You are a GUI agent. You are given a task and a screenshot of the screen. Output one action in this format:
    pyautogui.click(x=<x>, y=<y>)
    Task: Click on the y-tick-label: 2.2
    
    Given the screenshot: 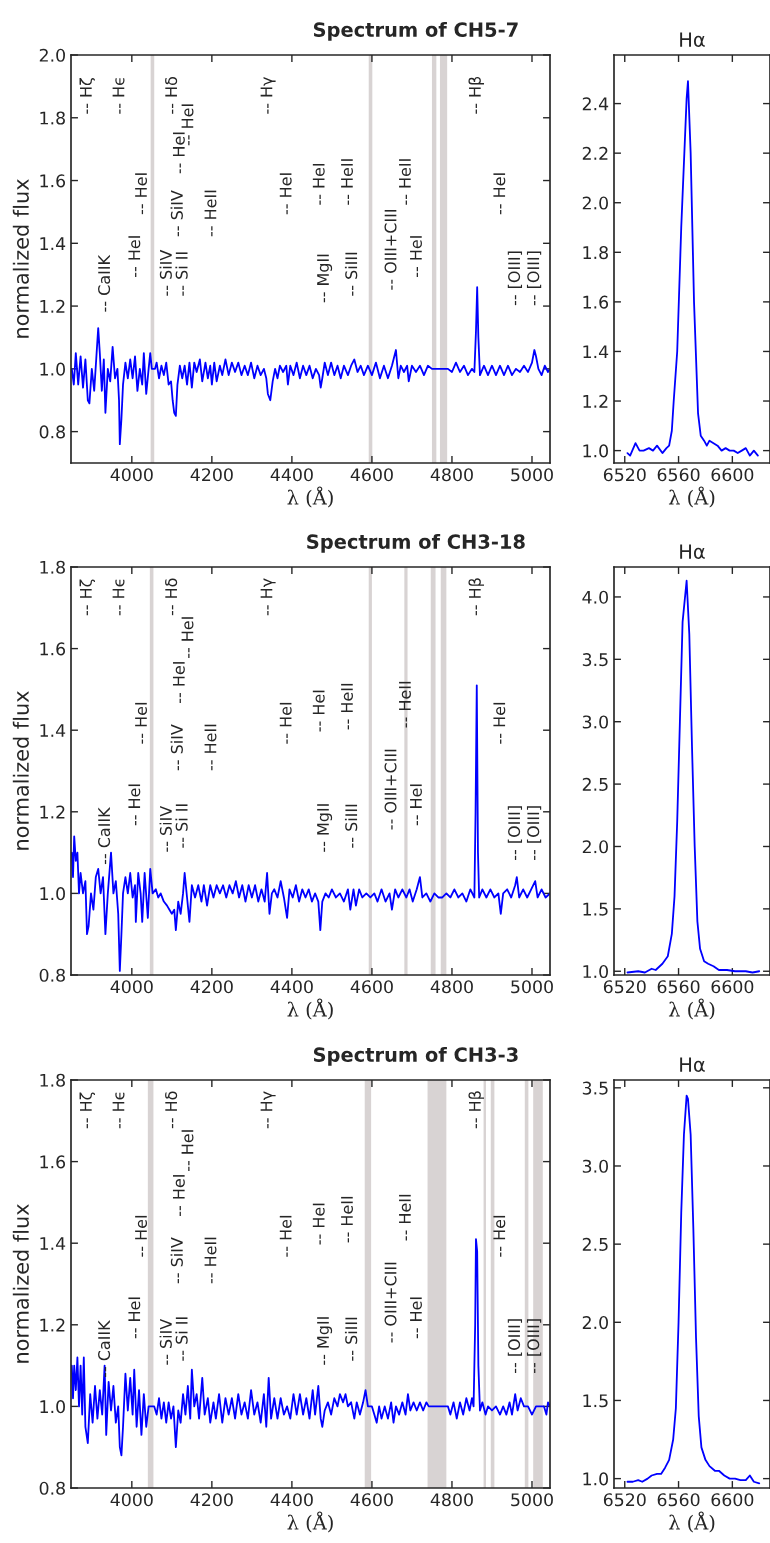 What is the action you would take?
    pyautogui.click(x=595, y=153)
    